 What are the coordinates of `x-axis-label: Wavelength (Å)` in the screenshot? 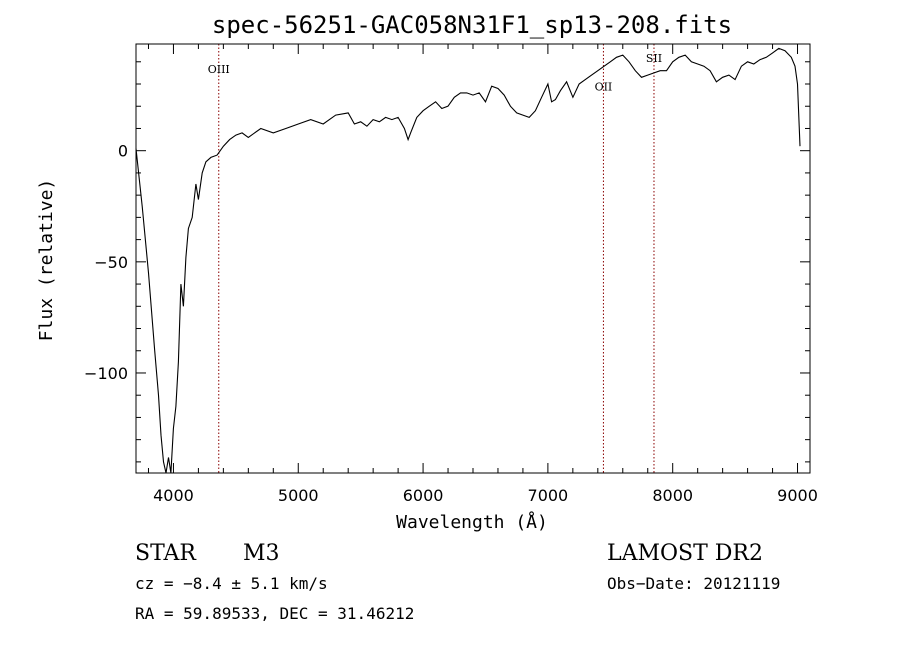 It's located at (472, 522).